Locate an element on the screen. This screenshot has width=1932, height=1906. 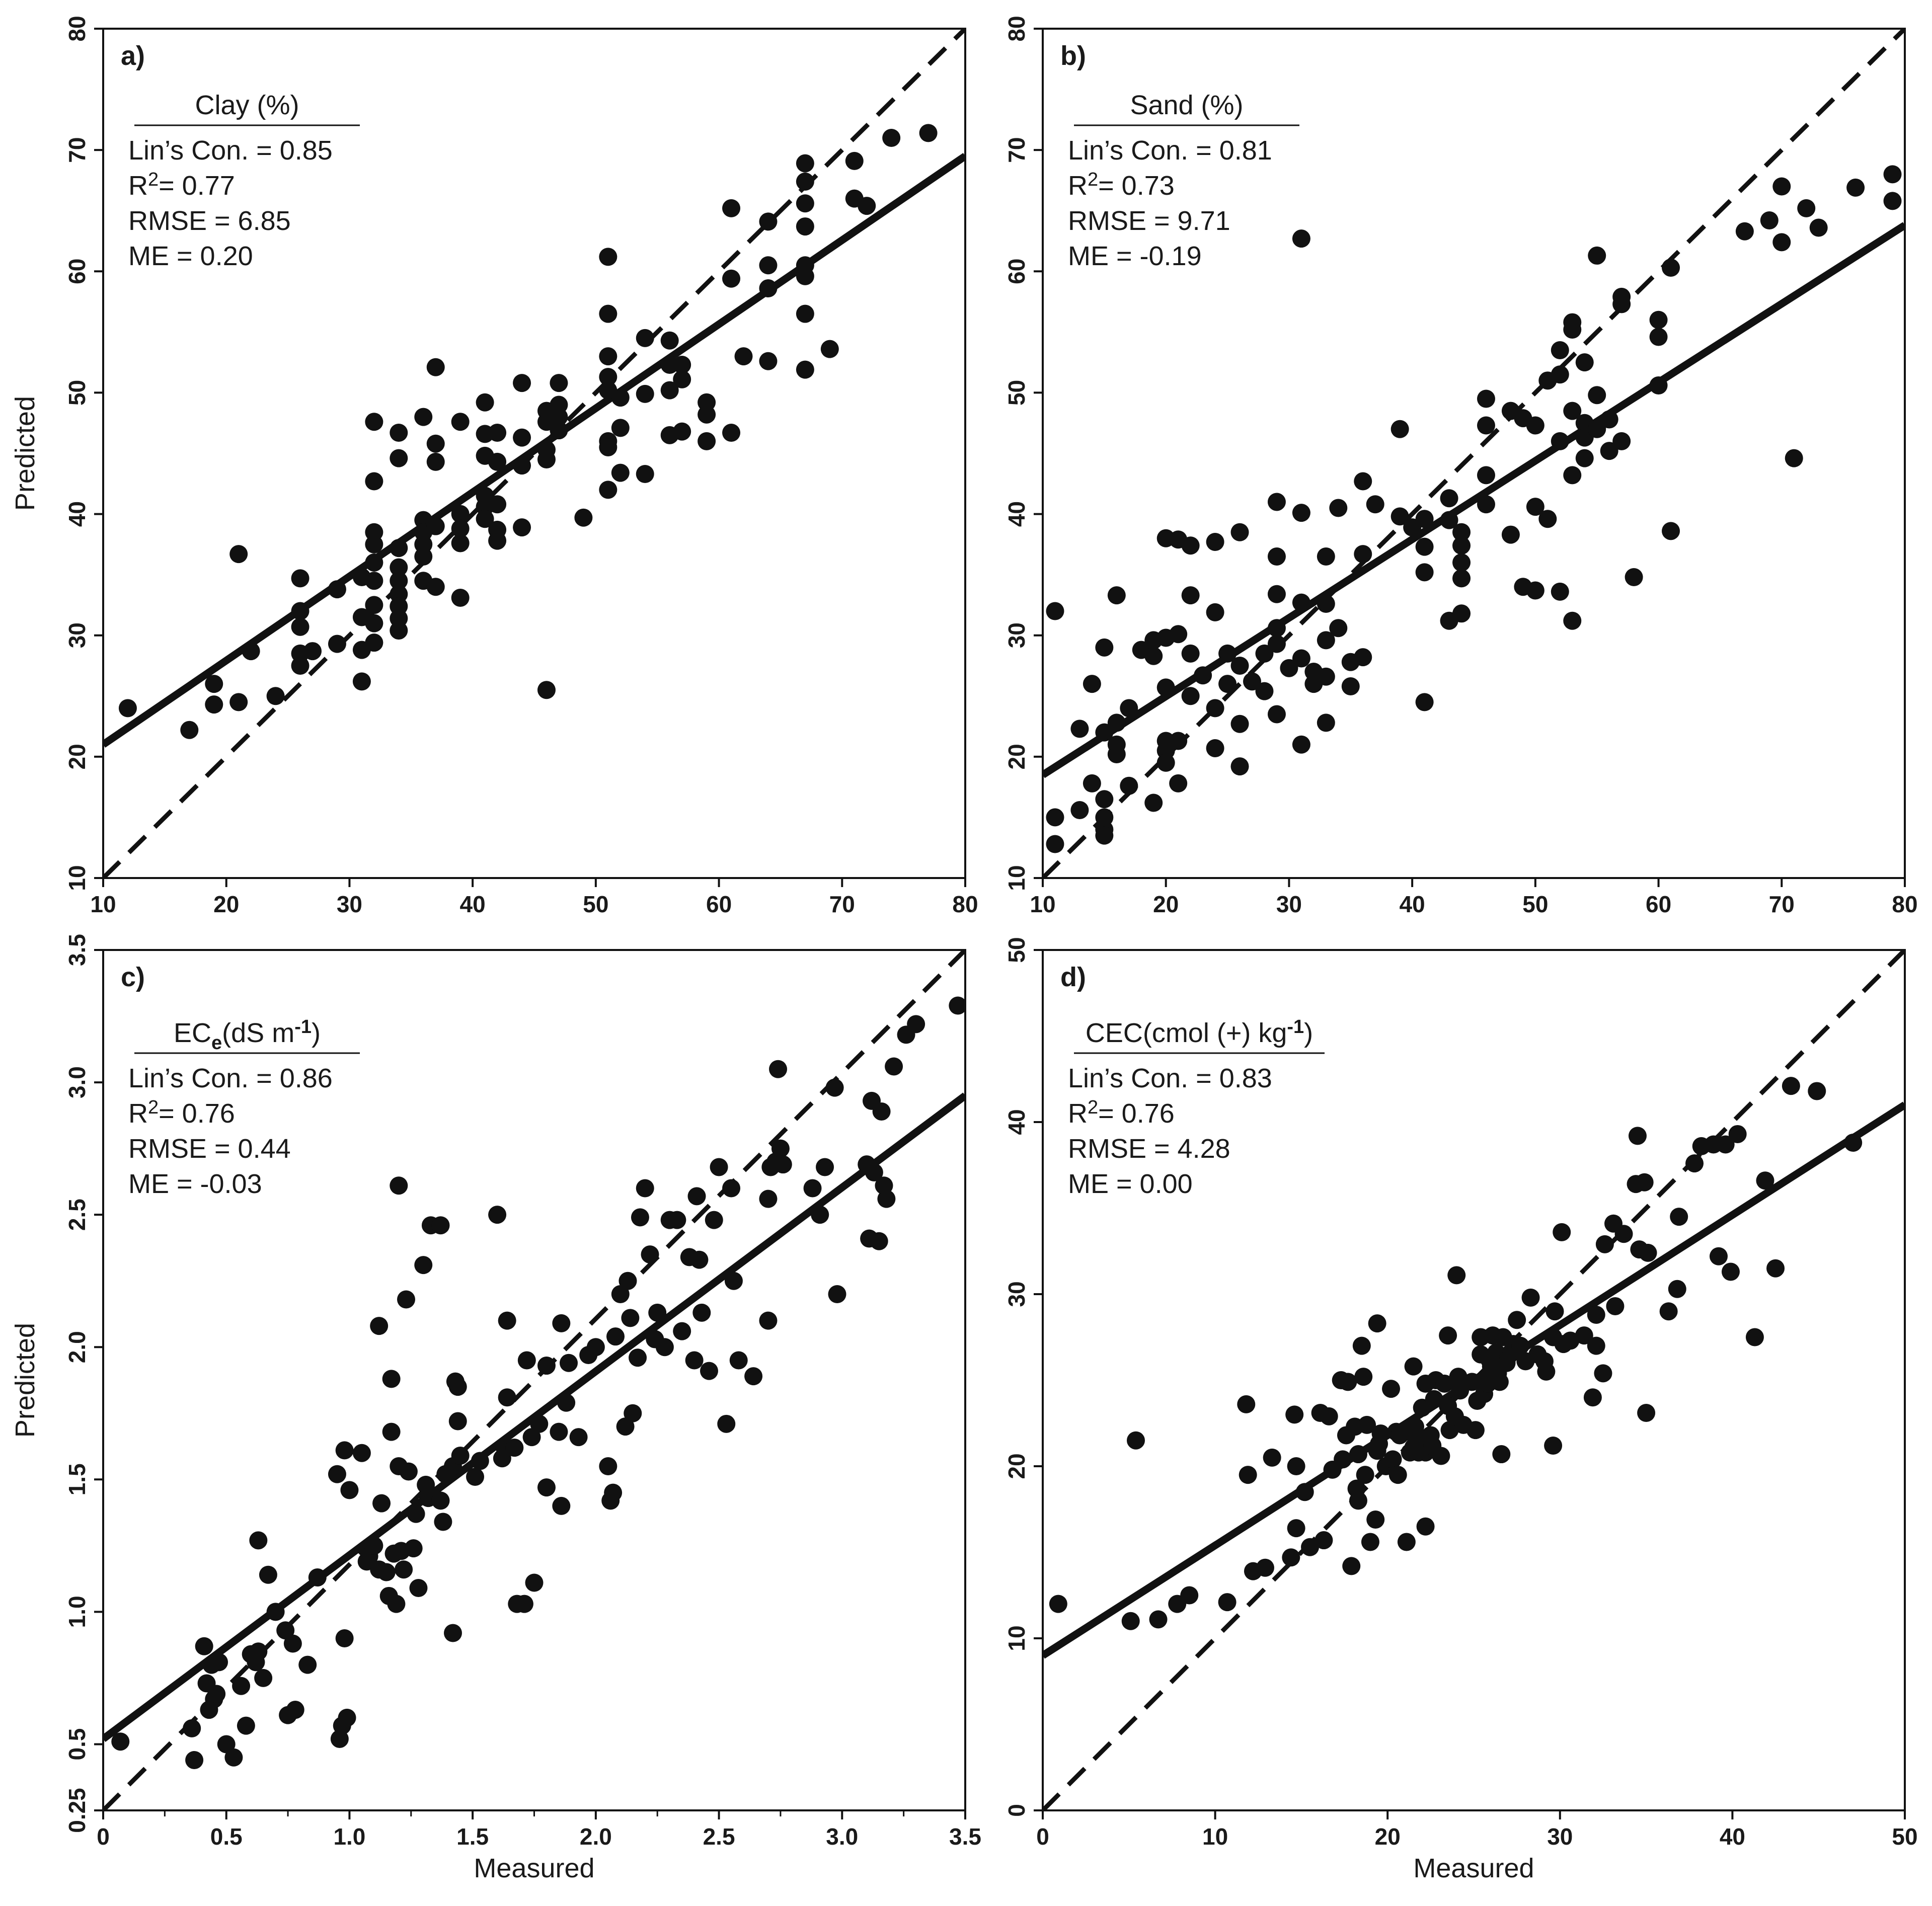
y-tick-label: 3.5 is located at coordinates (77, 950).